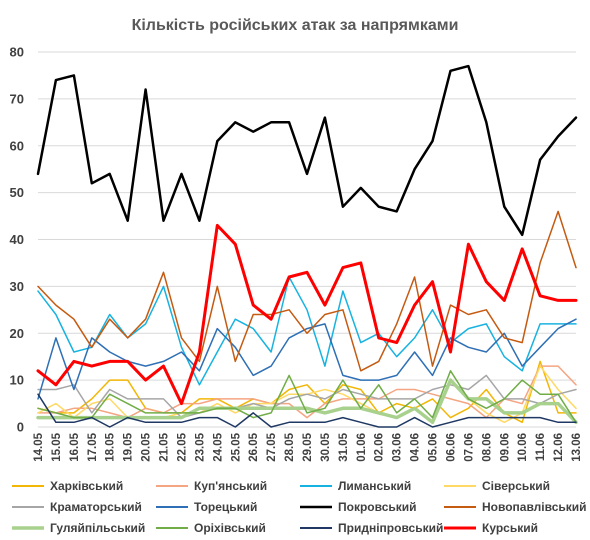 This screenshot has height=540, width=590. What do you see at coordinates (97, 528) in the screenshot?
I see `legend-label: Гуляйпільський` at bounding box center [97, 528].